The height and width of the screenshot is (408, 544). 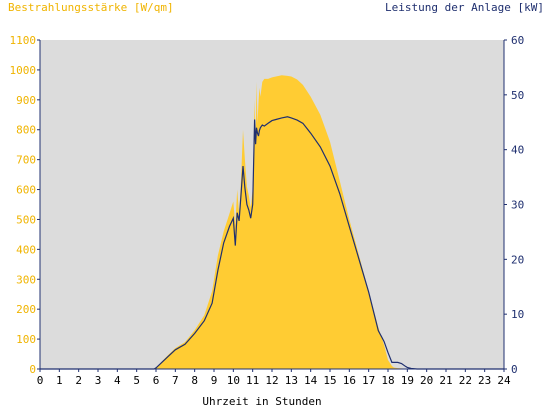 I want to click on x-tick-label: 14, so click(x=311, y=380).